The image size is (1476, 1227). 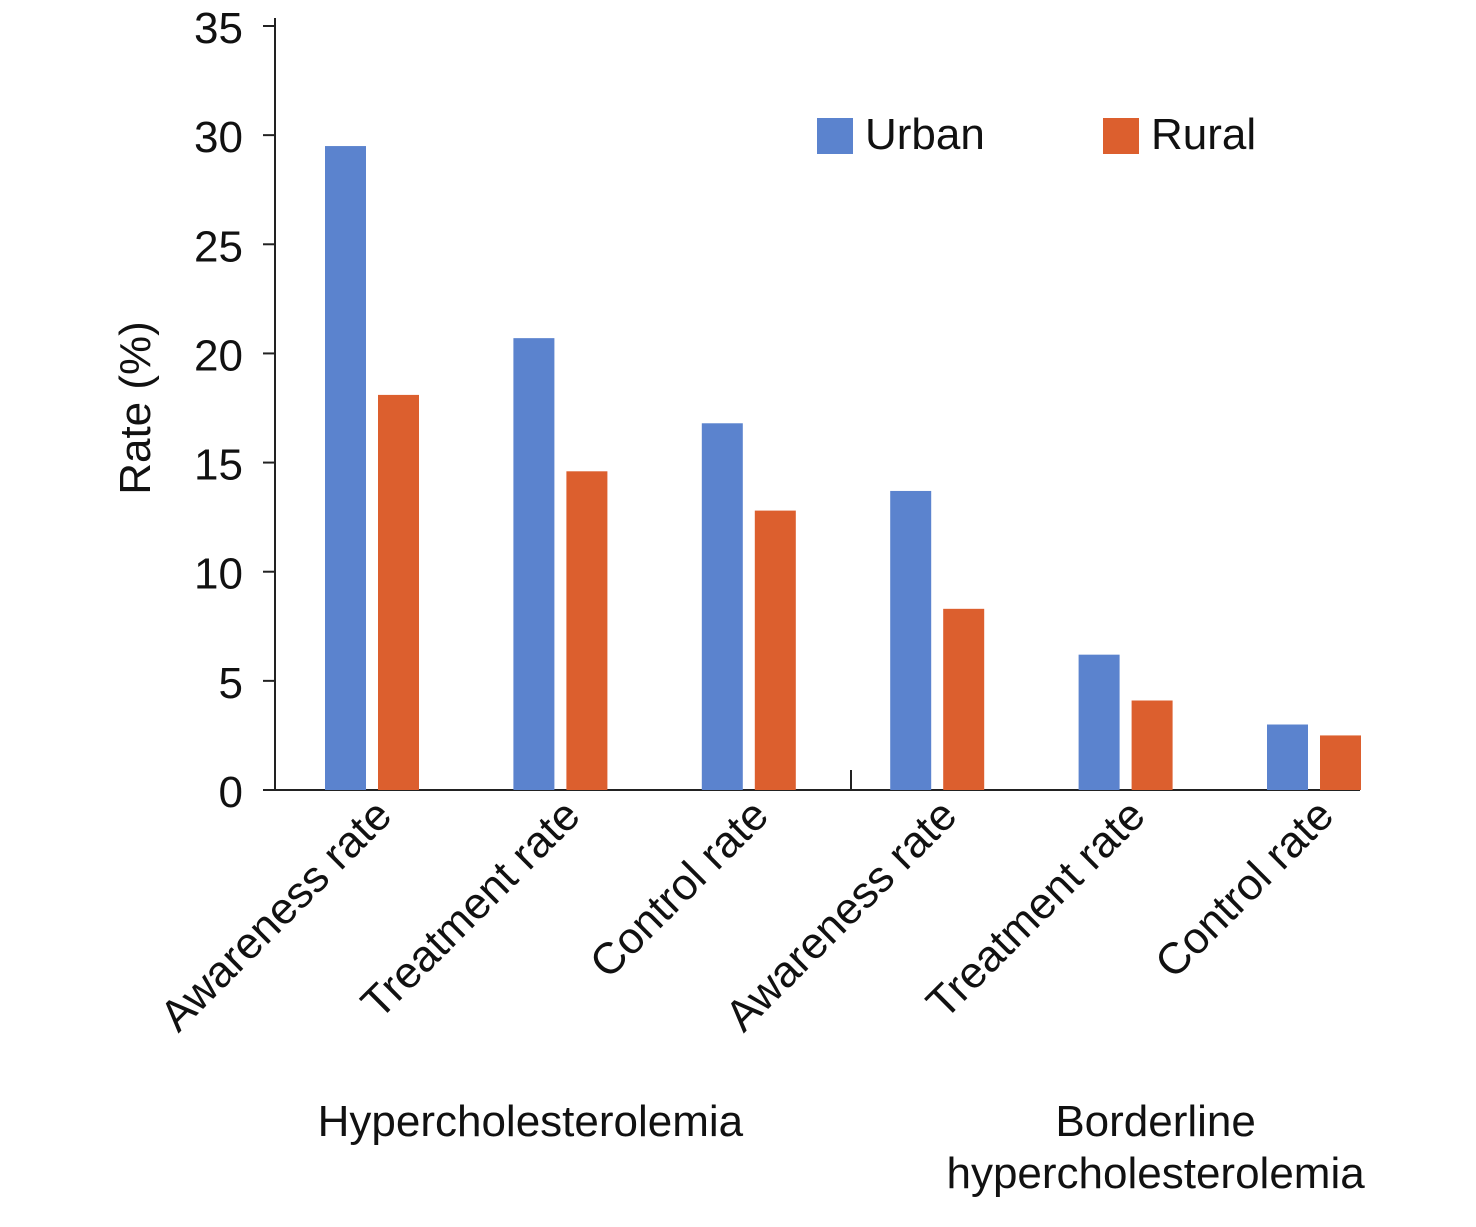 What do you see at coordinates (835, 136) in the screenshot?
I see `legend-swatch-urban` at bounding box center [835, 136].